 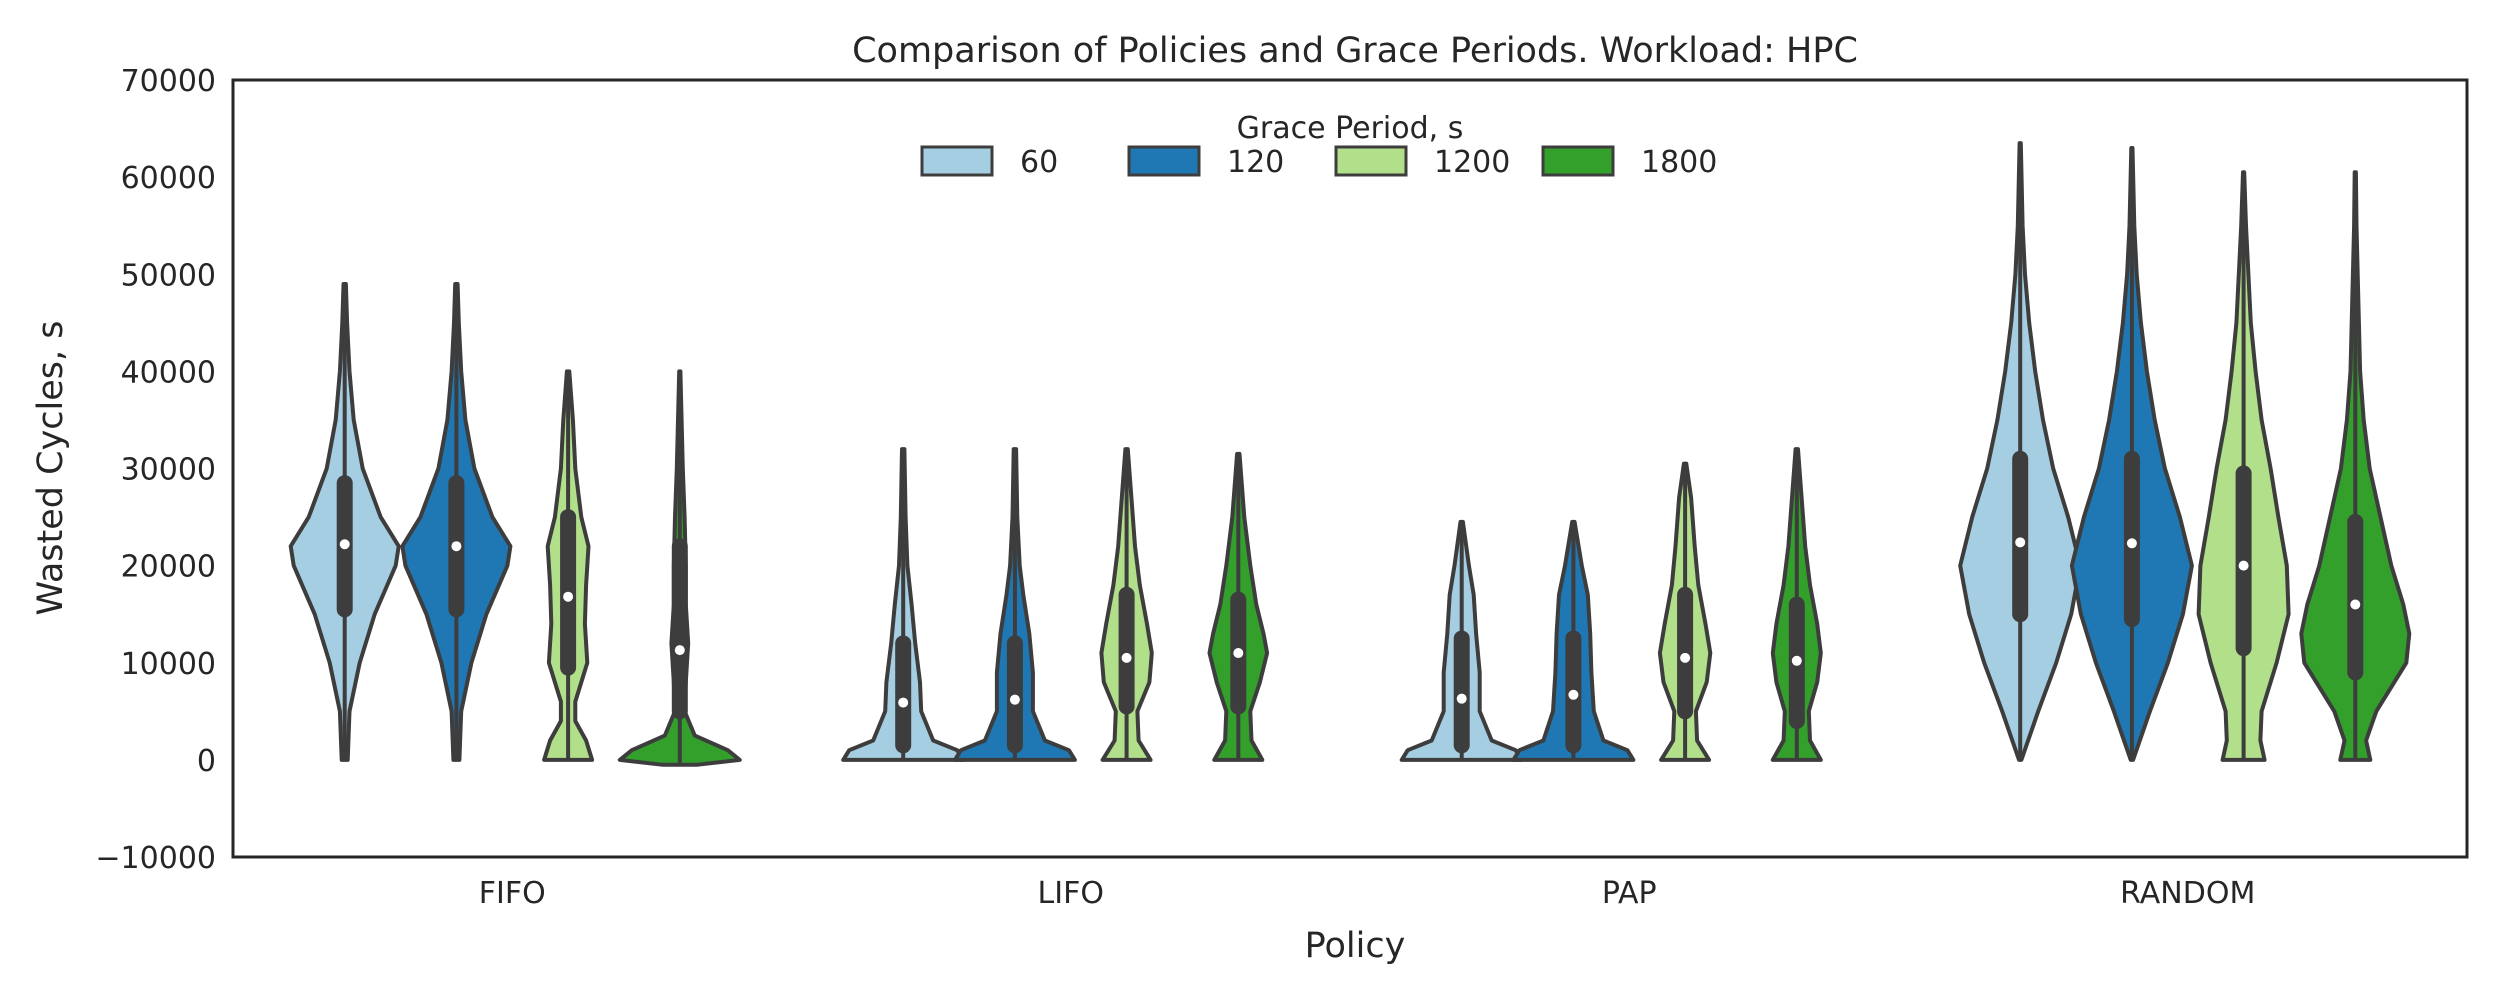 I want to click on y-tick-label: −10000, so click(x=155, y=858).